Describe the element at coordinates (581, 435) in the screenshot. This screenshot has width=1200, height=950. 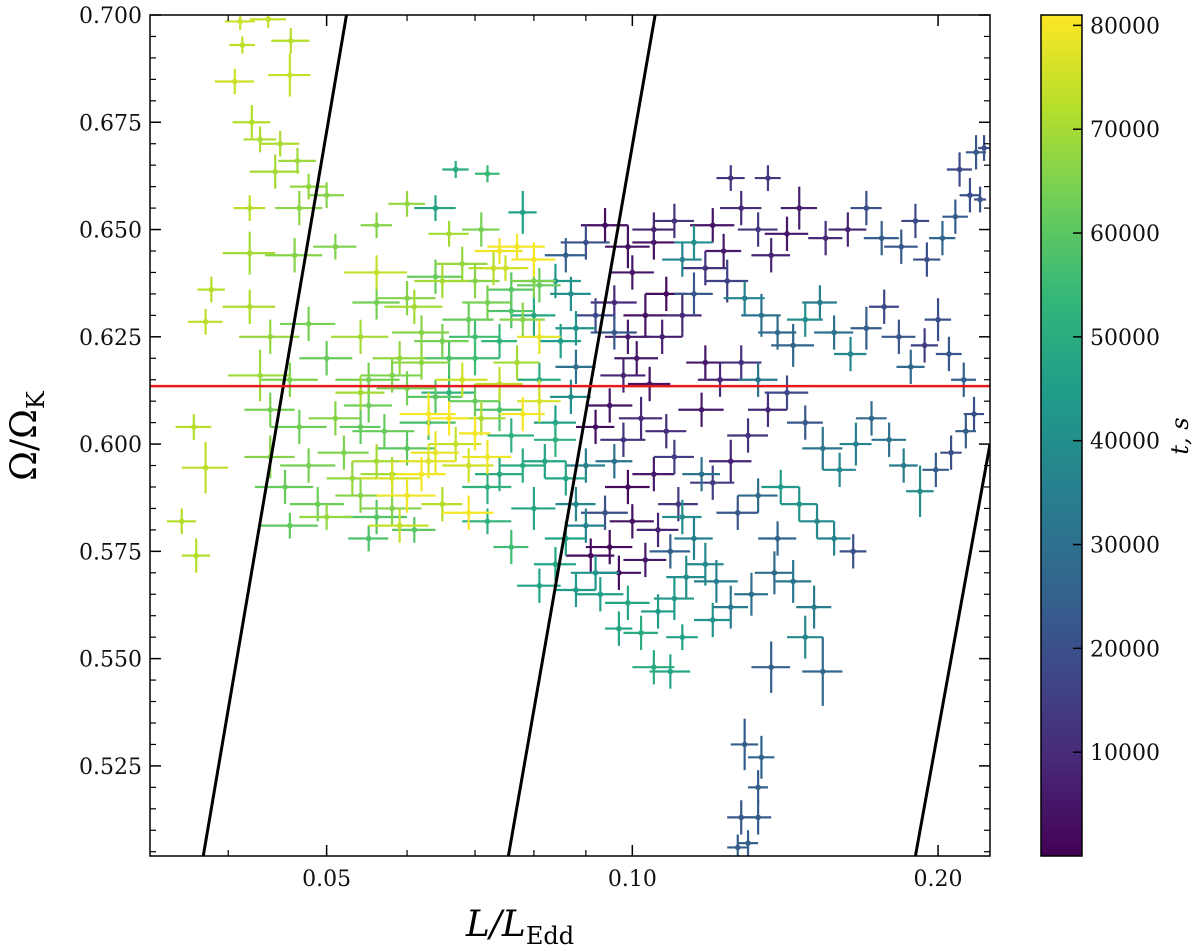
I see `model-curve` at that location.